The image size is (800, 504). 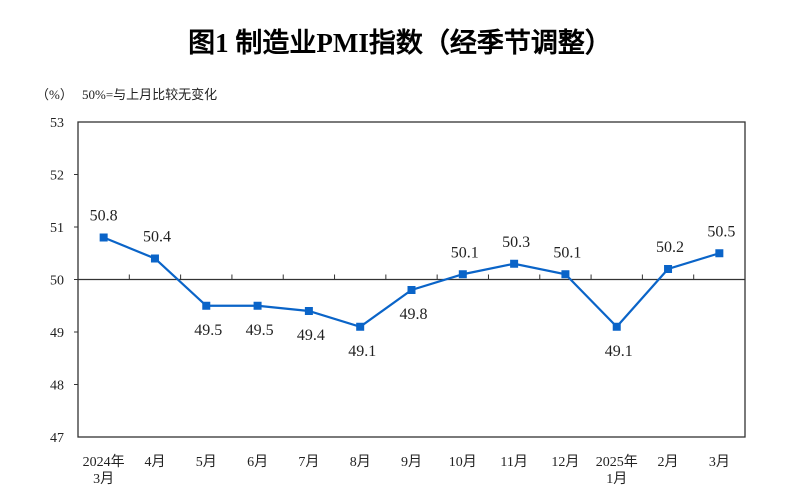 What do you see at coordinates (414, 314) in the screenshot?
I see `data-label: 49.8` at bounding box center [414, 314].